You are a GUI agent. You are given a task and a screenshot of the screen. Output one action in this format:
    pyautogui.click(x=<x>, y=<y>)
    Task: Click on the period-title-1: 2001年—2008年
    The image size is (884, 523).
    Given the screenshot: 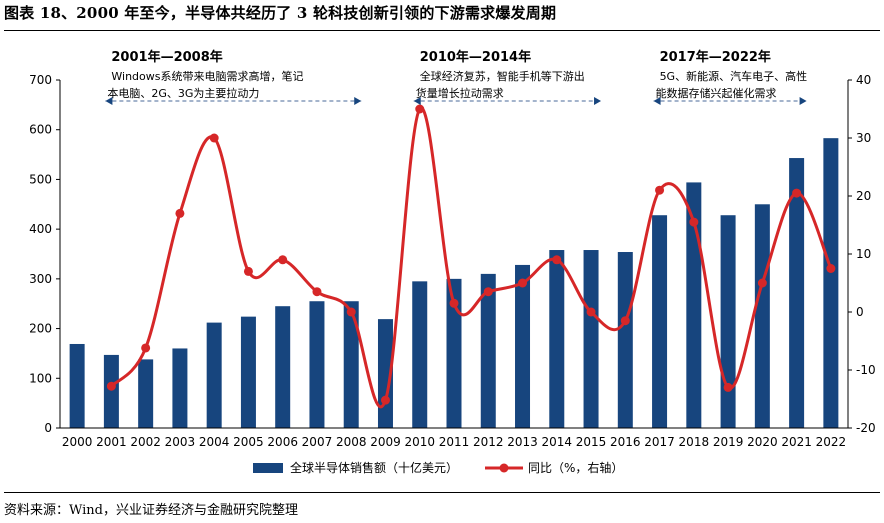 What is the action you would take?
    pyautogui.click(x=166, y=57)
    